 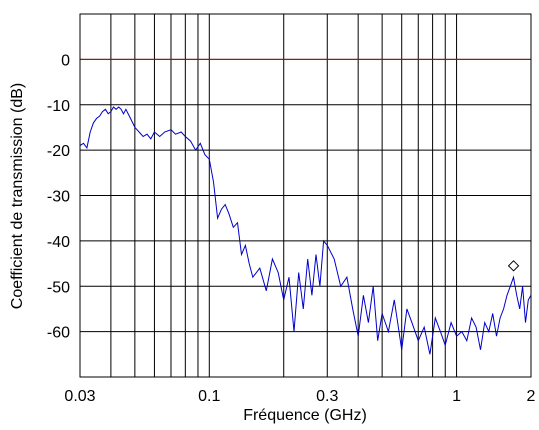 What do you see at coordinates (58, 106) in the screenshot?
I see `y-tick-label: -10` at bounding box center [58, 106].